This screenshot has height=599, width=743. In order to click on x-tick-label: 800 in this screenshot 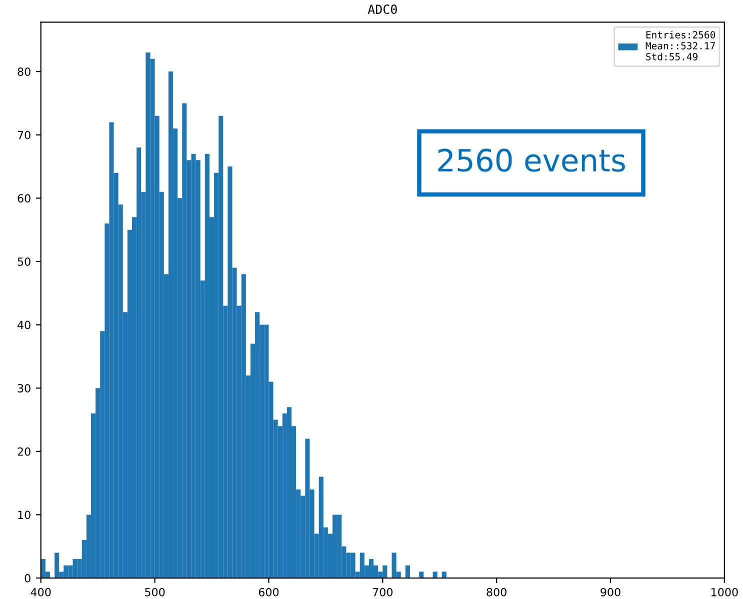, I will do `click(496, 592)`.